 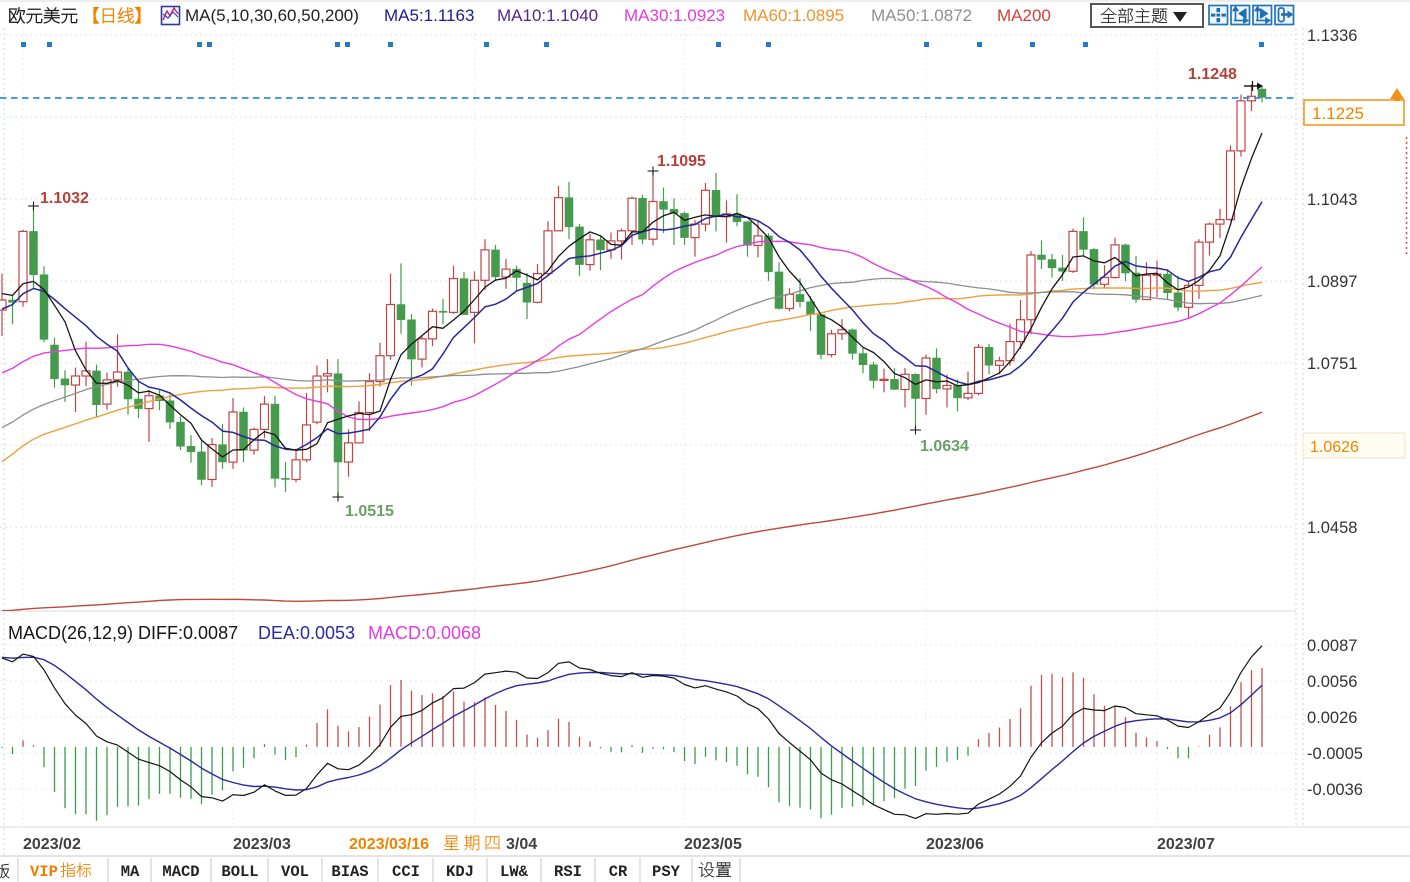 What do you see at coordinates (1186, 844) in the screenshot?
I see `svg-text: 2023/07` at bounding box center [1186, 844].